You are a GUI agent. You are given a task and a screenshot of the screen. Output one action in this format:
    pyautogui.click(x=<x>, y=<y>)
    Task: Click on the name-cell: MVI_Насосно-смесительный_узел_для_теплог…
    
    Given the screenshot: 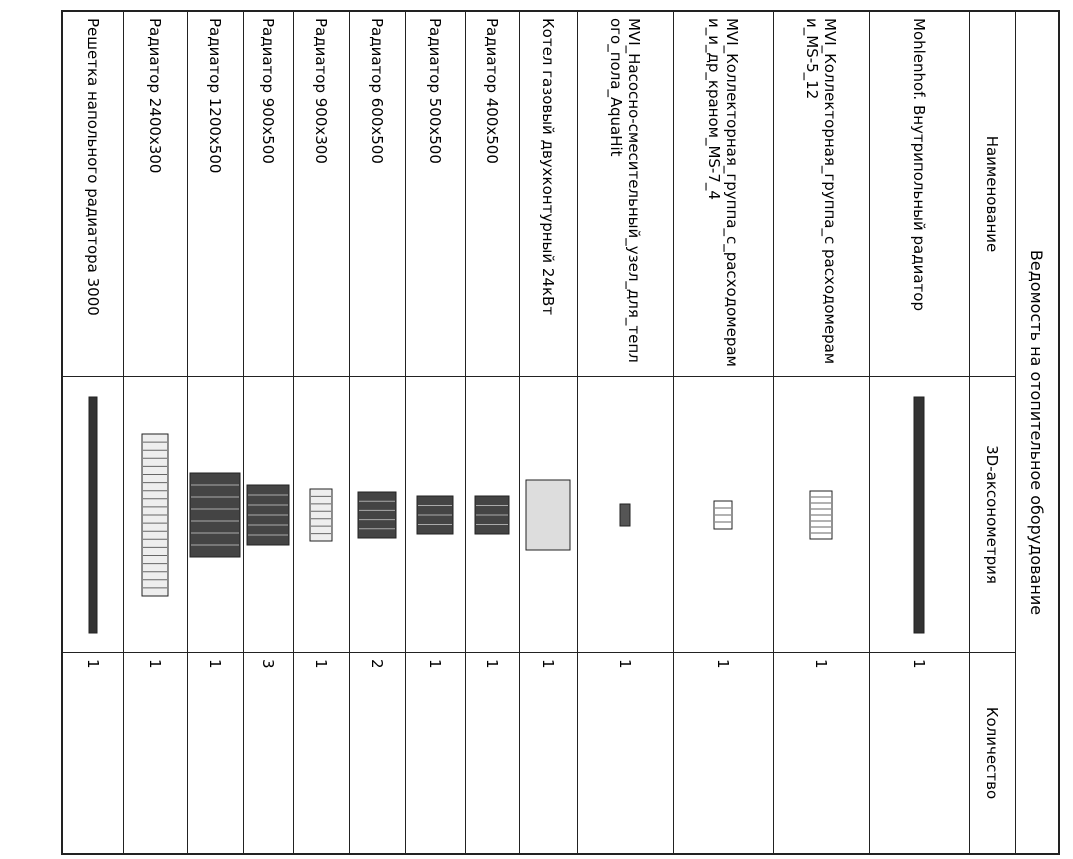 What is the action you would take?
    pyautogui.click(x=625, y=194)
    